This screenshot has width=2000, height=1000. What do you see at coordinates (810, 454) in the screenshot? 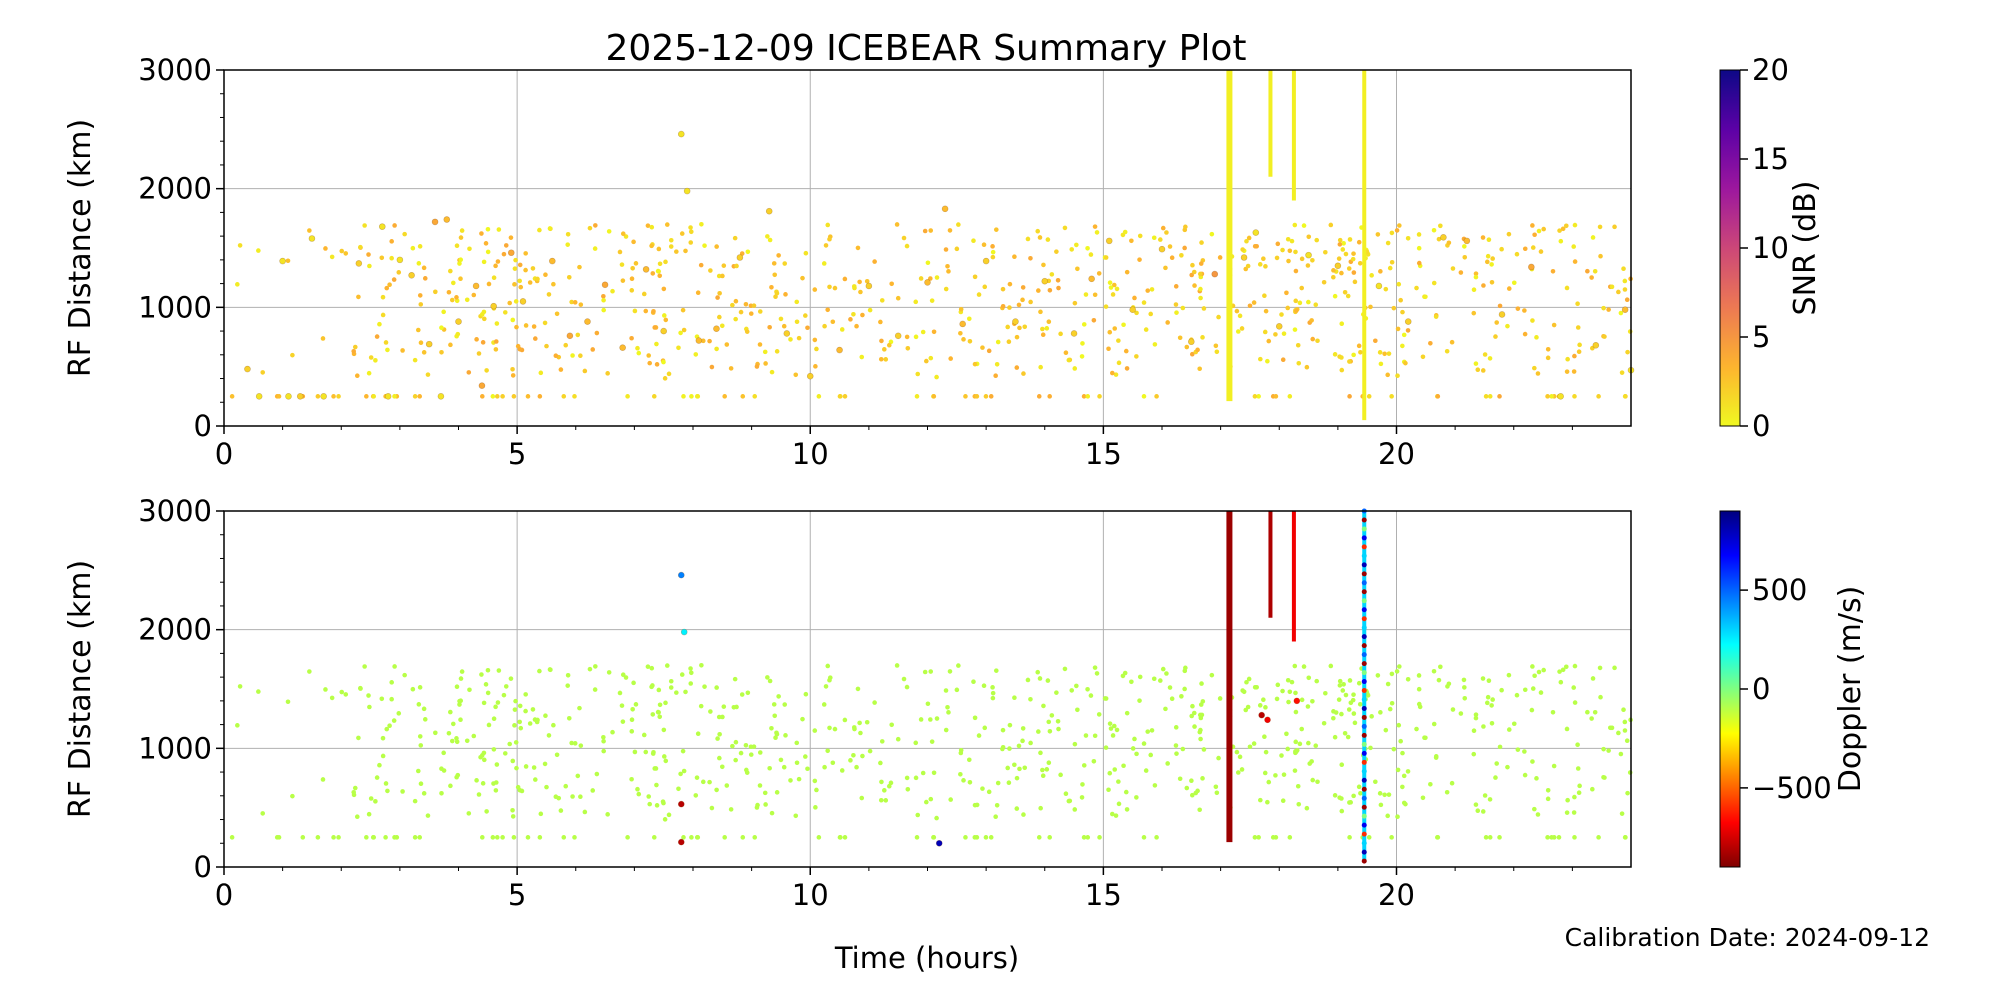
I see `snr-xtick-label-10: 10` at bounding box center [810, 454].